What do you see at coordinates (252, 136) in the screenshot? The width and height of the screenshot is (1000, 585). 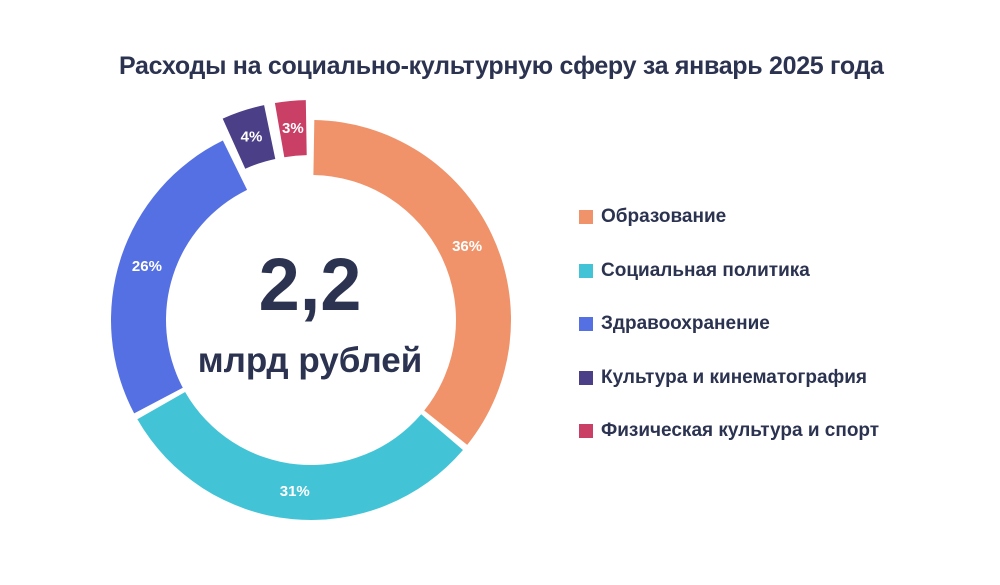 I see `slice-label-culture: 4%` at bounding box center [252, 136].